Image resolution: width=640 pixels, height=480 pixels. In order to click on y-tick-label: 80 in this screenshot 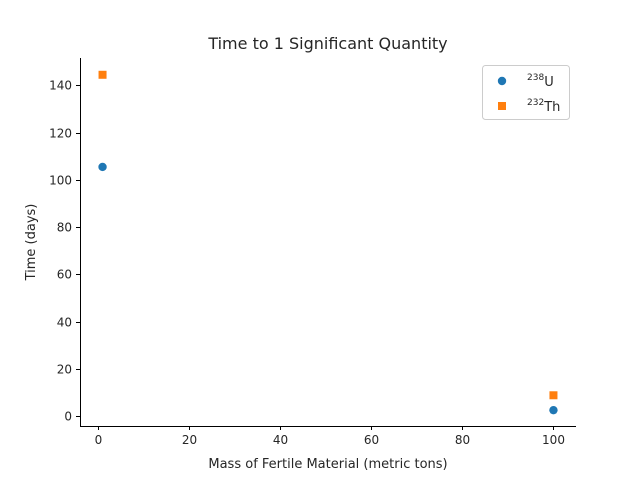, I will do `click(64, 228)`.